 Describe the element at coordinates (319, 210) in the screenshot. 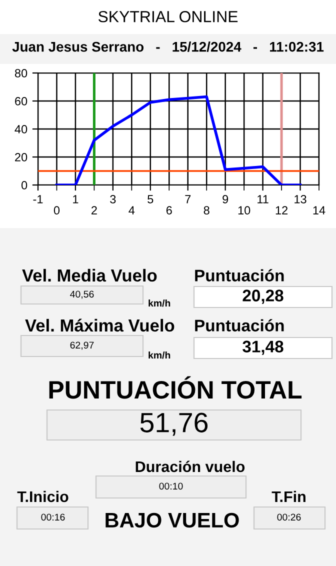

I see `x2-tick-label: 14` at that location.